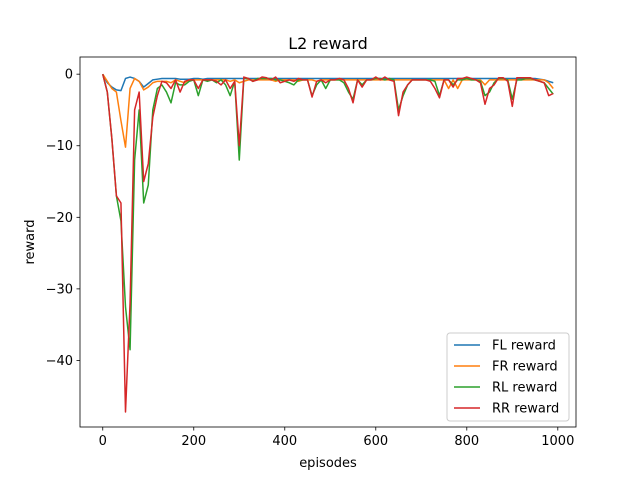 The width and height of the screenshot is (640, 480). What do you see at coordinates (524, 346) in the screenshot?
I see `legend-label-0: FL reward` at bounding box center [524, 346].